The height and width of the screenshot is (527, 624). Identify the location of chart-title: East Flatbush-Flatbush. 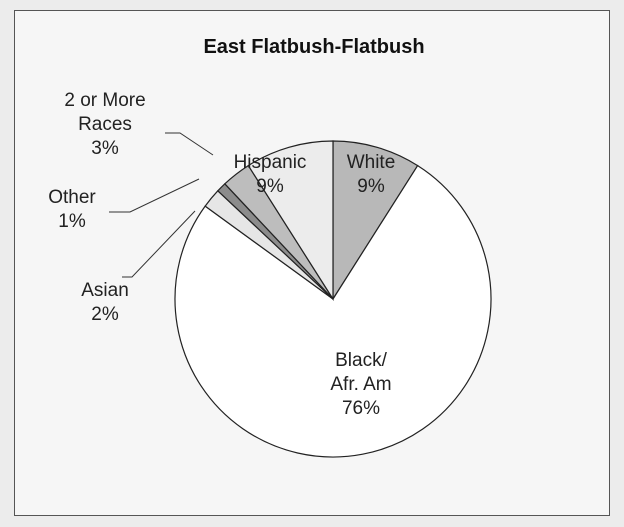
(313, 47).